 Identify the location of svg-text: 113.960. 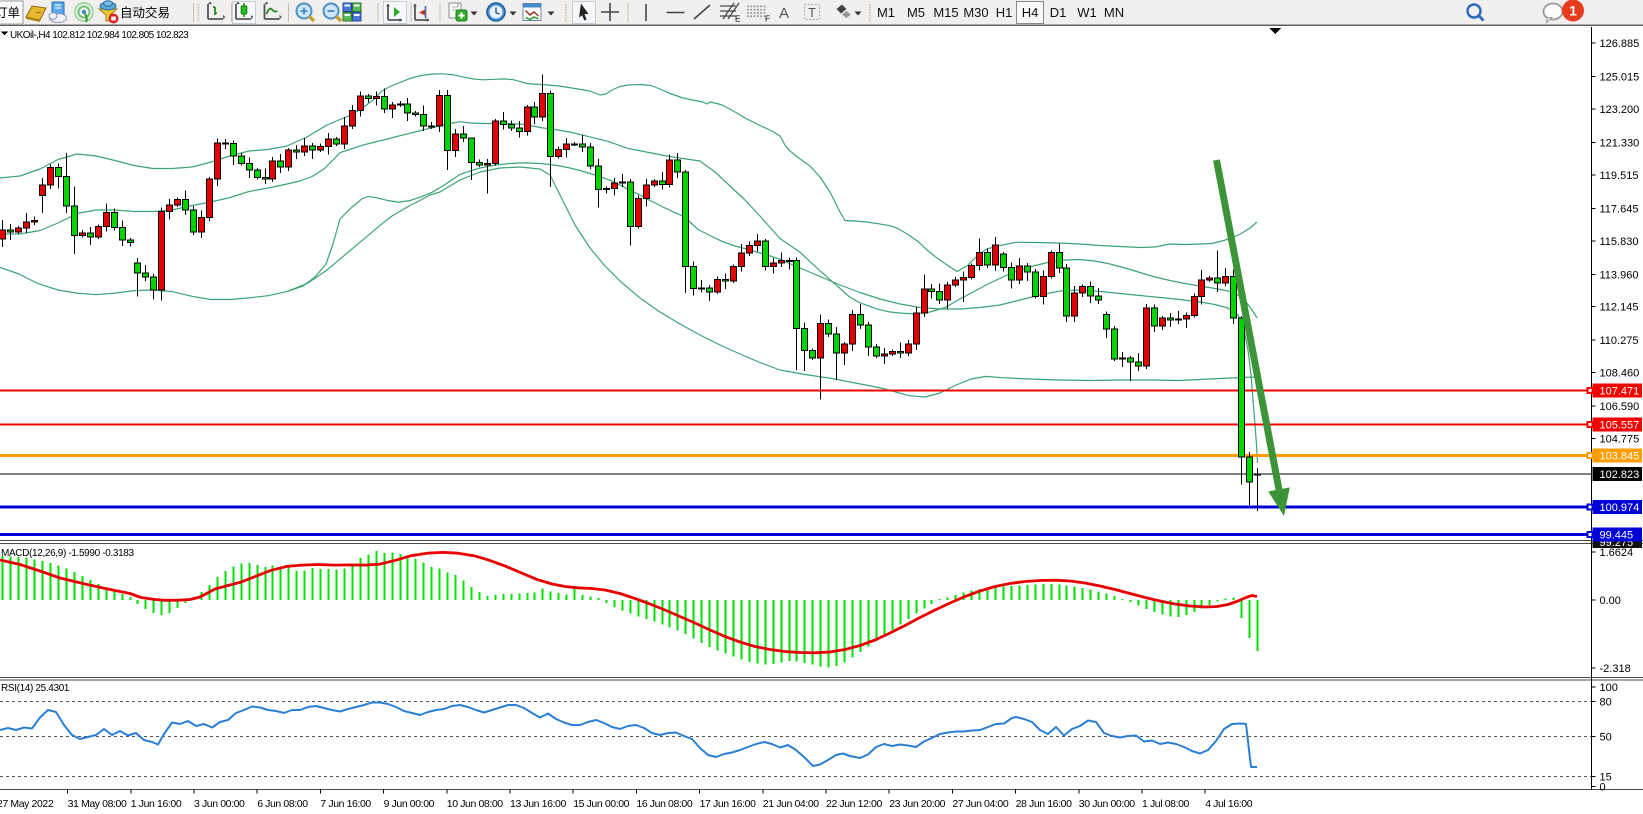
(1619, 275).